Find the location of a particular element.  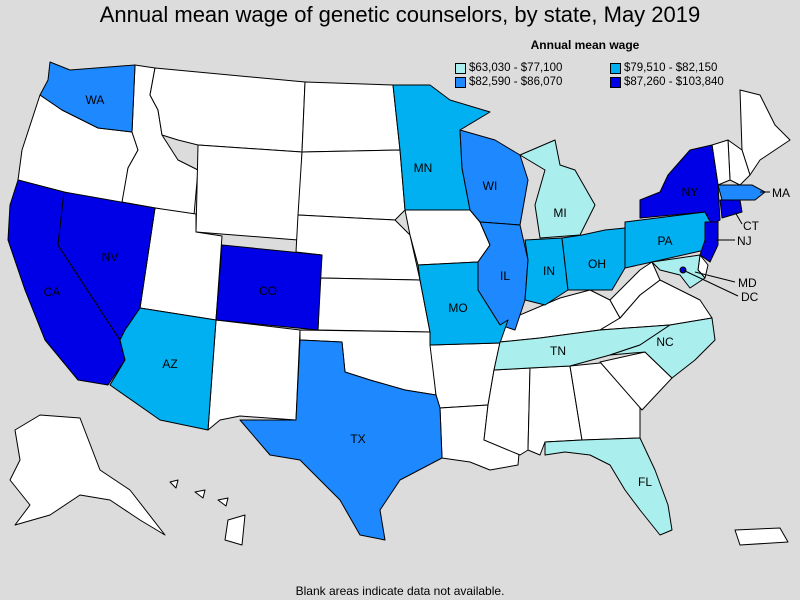

leader-ct is located at coordinates (738, 218).